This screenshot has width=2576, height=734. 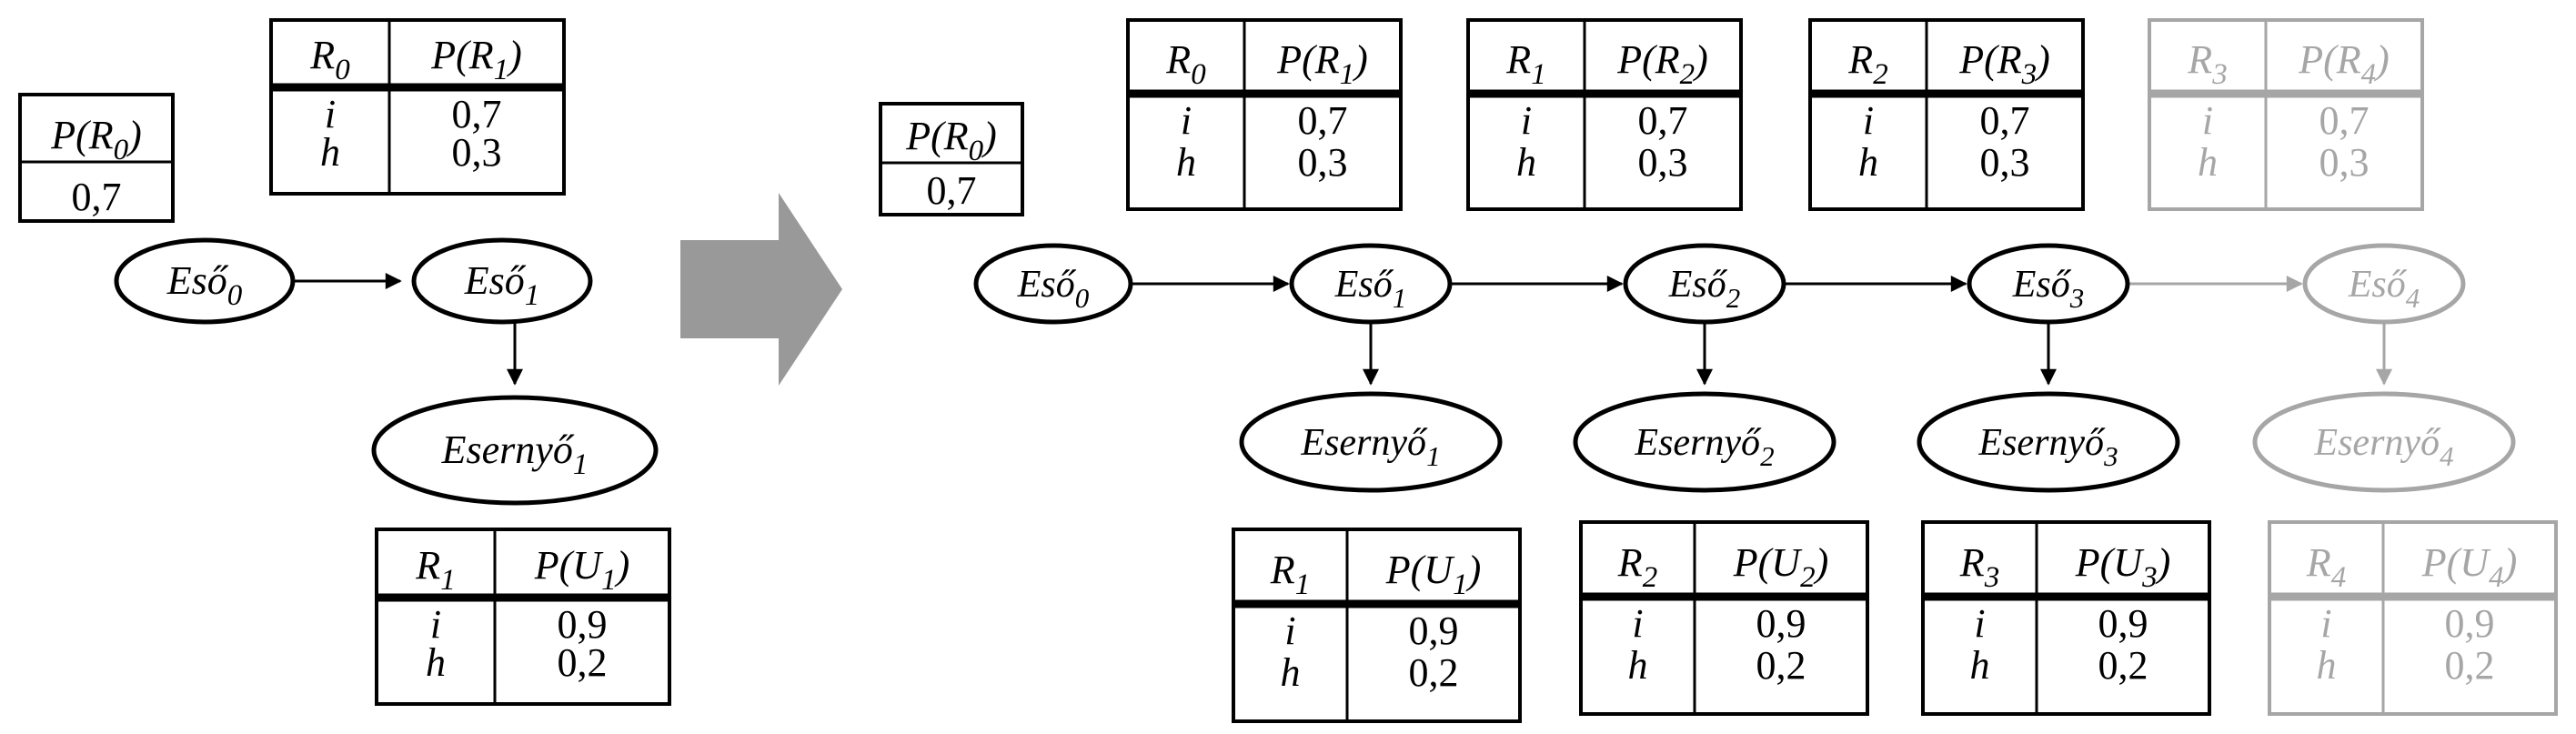 What do you see at coordinates (2344, 162) in the screenshot?
I see `right-transition-table-4-row-value: 0,3` at bounding box center [2344, 162].